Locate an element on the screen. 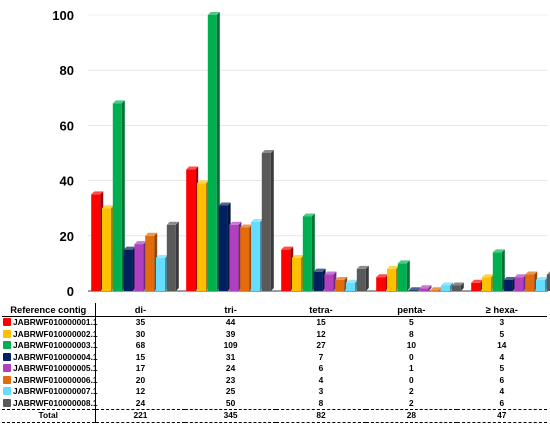 This screenshot has height=428, width=550. y-tick-label: 60 is located at coordinates (67, 125).